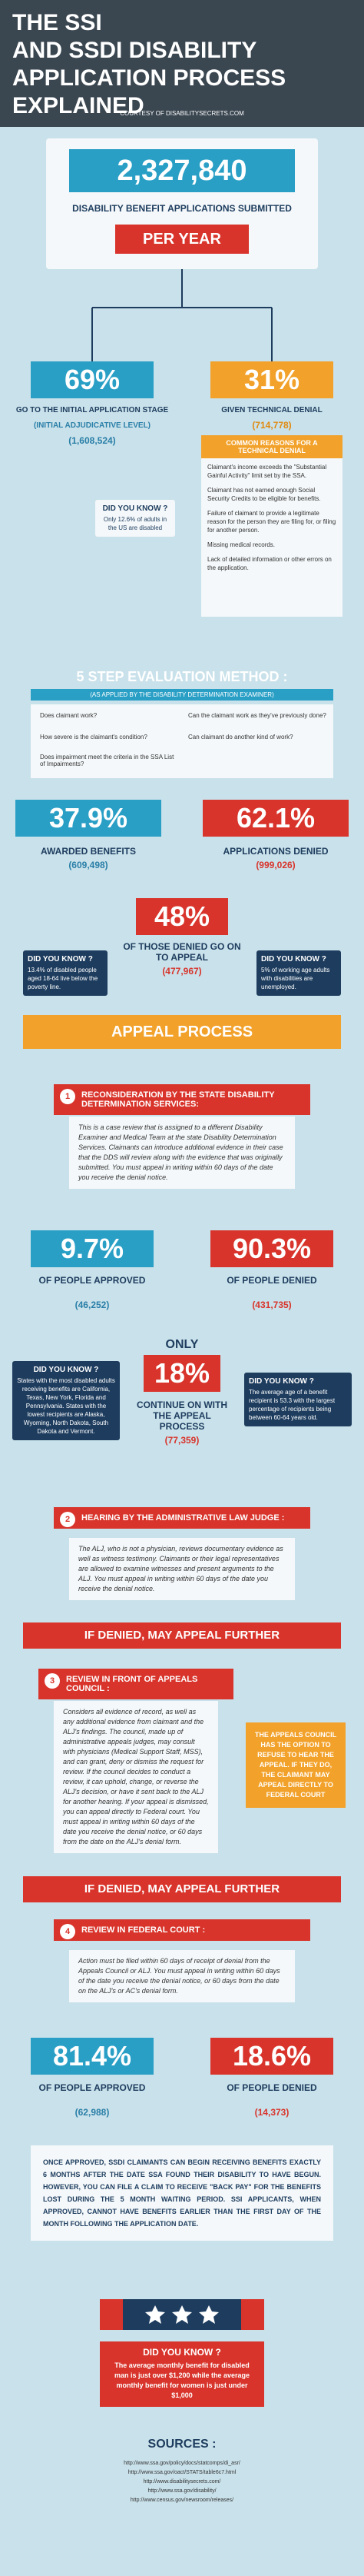 The image size is (364, 2576). Describe the element at coordinates (271, 2056) in the screenshot. I see `denied-percent: 18.6%` at that location.